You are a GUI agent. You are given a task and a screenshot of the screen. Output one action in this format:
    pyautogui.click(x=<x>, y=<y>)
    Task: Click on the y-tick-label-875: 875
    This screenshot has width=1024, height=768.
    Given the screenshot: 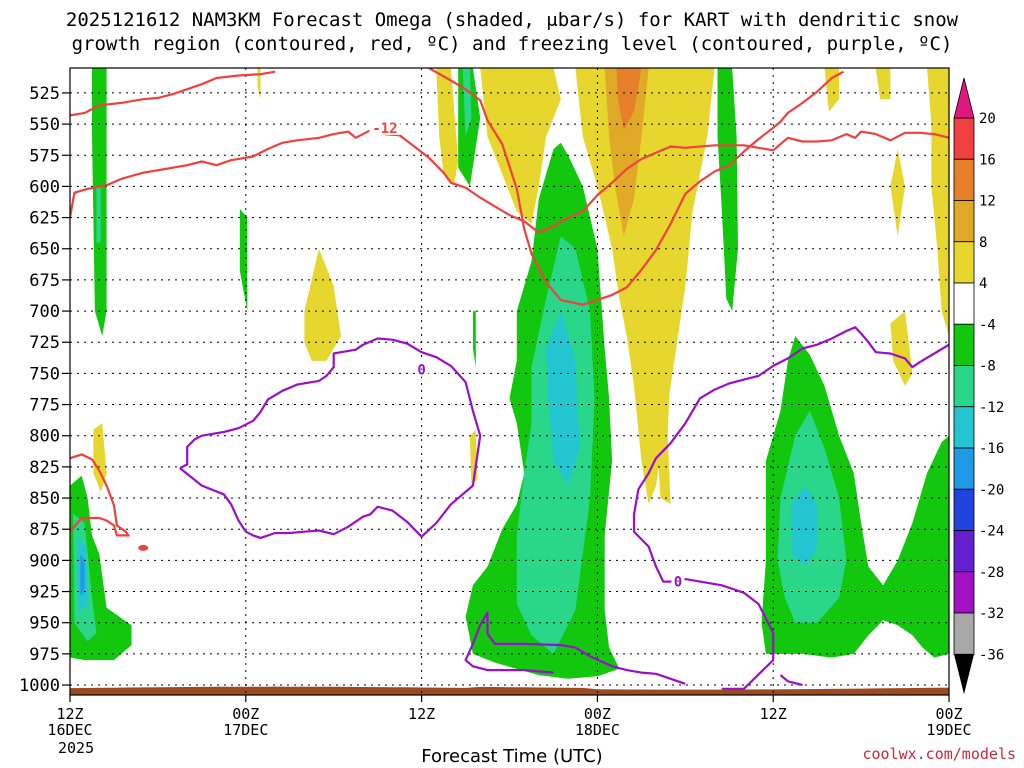 What is the action you would take?
    pyautogui.click(x=44, y=530)
    